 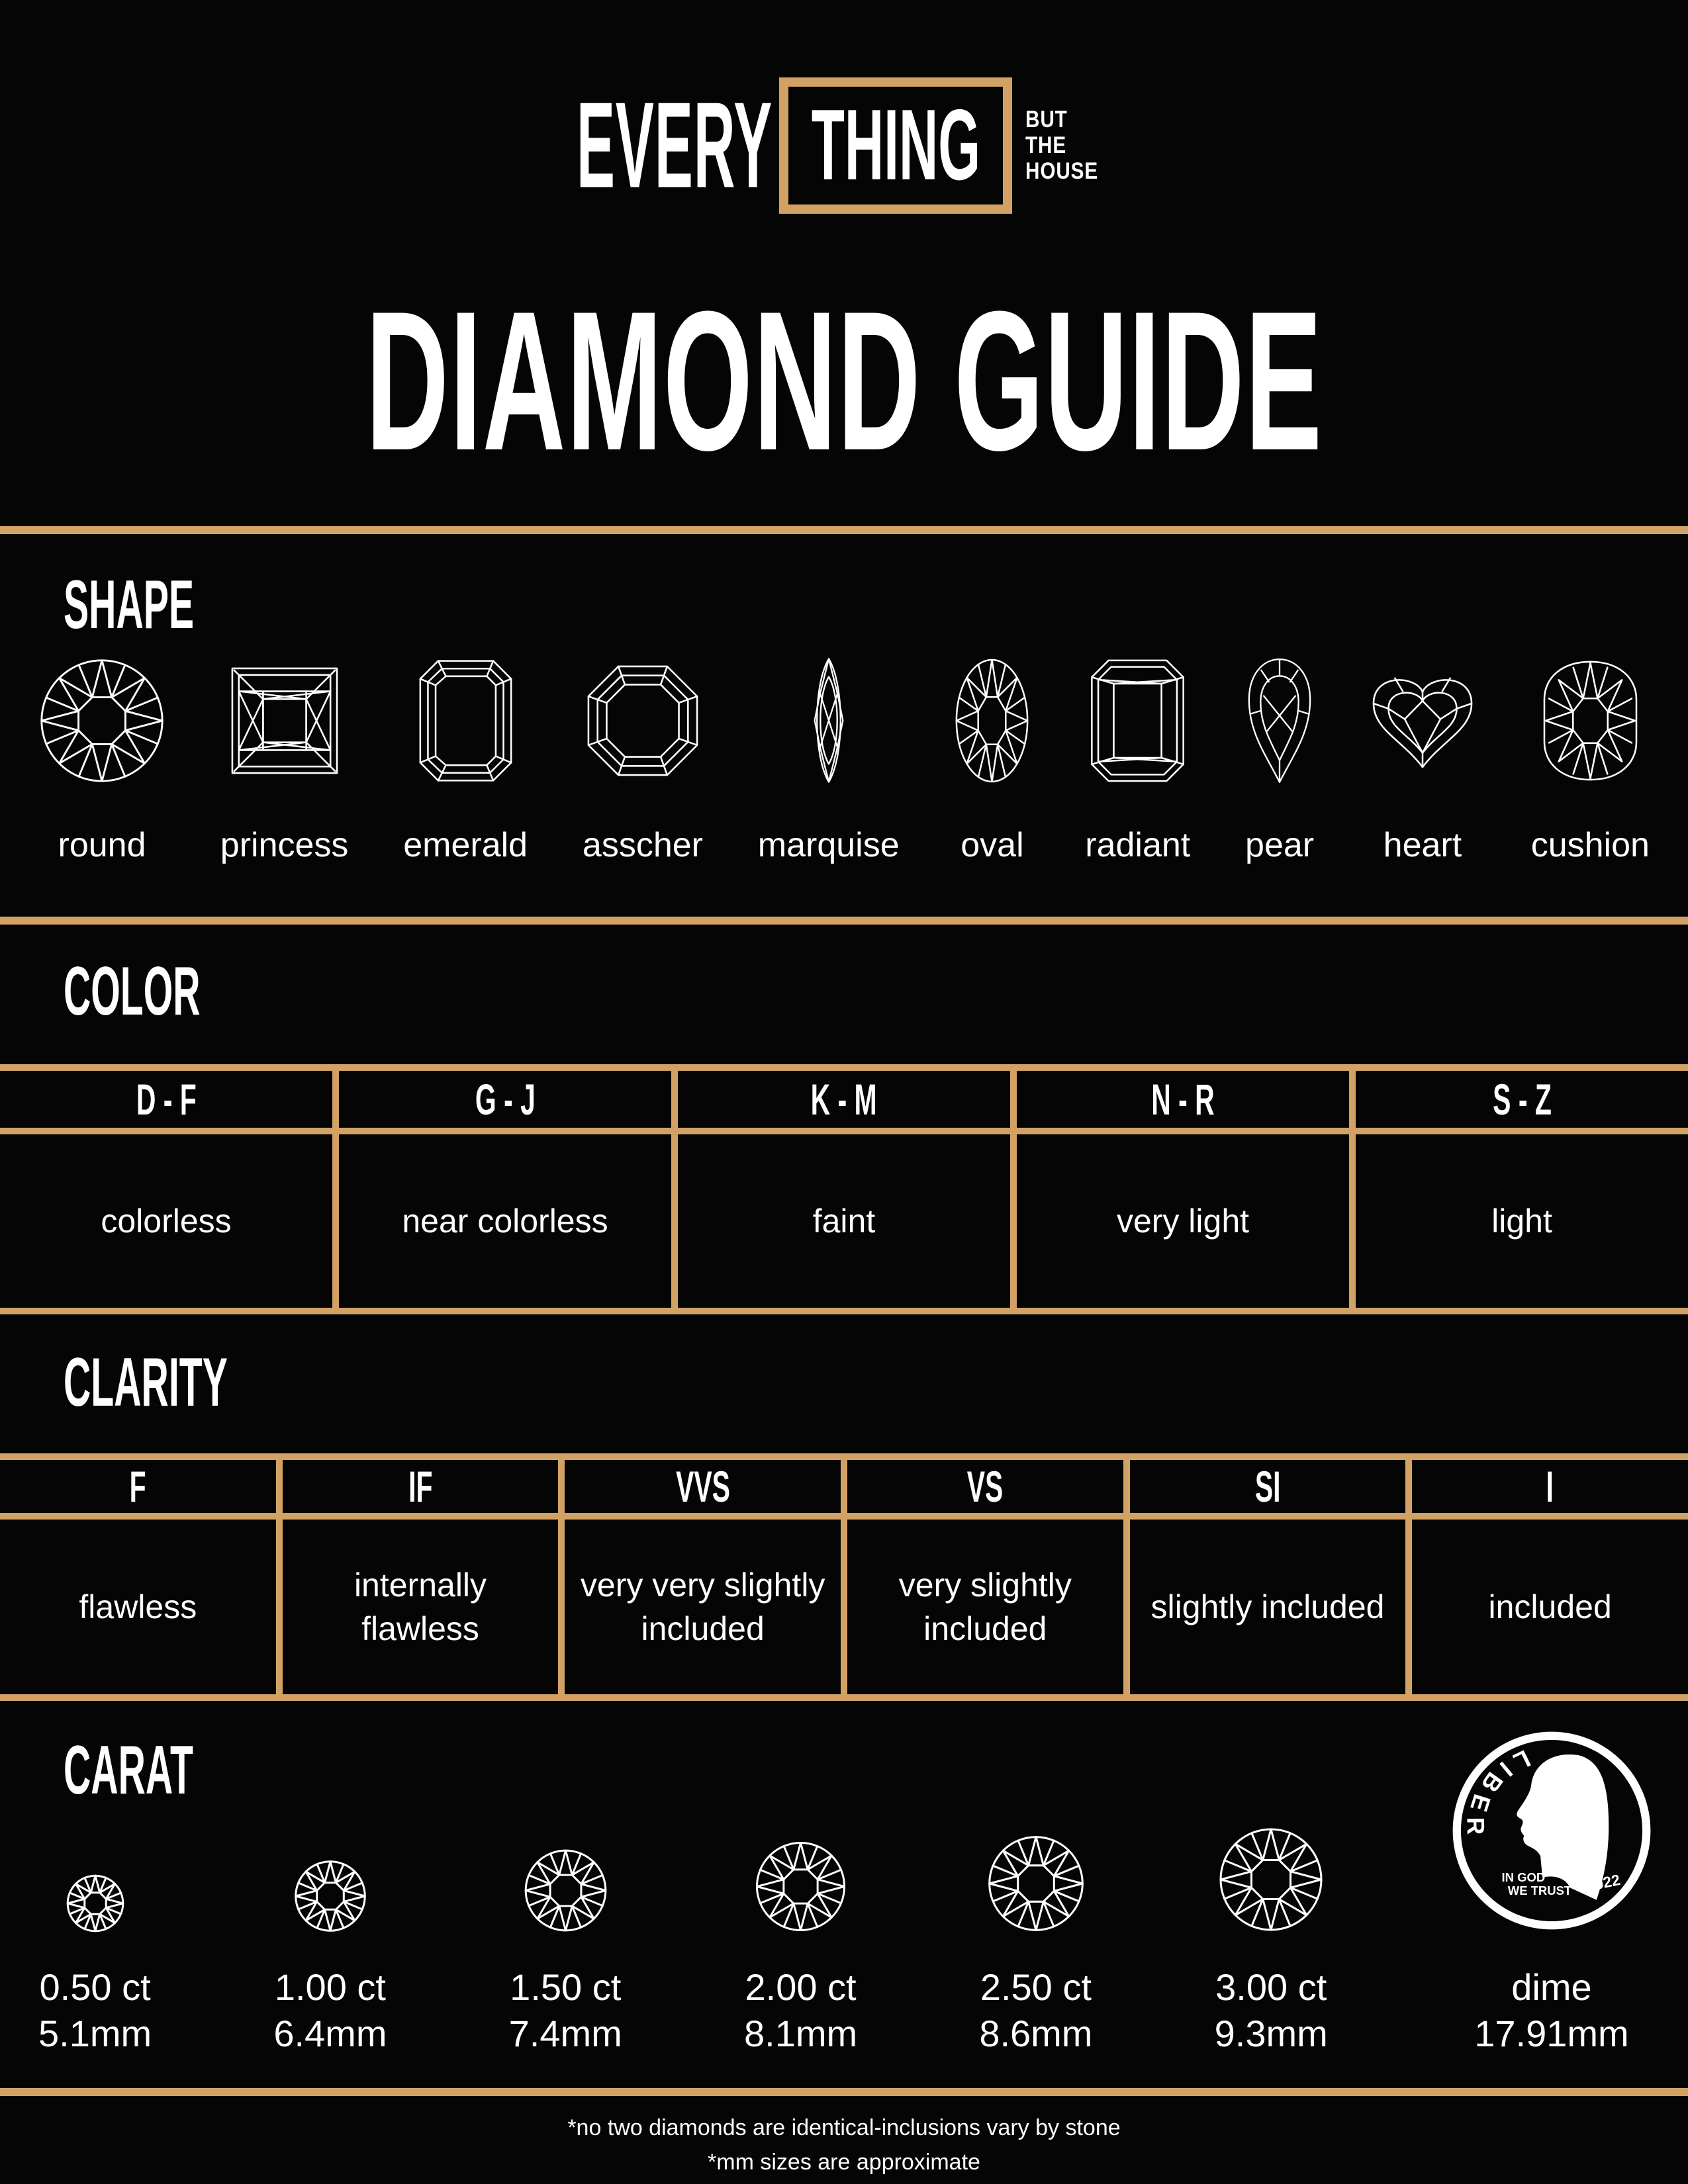 I want to click on grade-header-cell: F, so click(x=138, y=1487).